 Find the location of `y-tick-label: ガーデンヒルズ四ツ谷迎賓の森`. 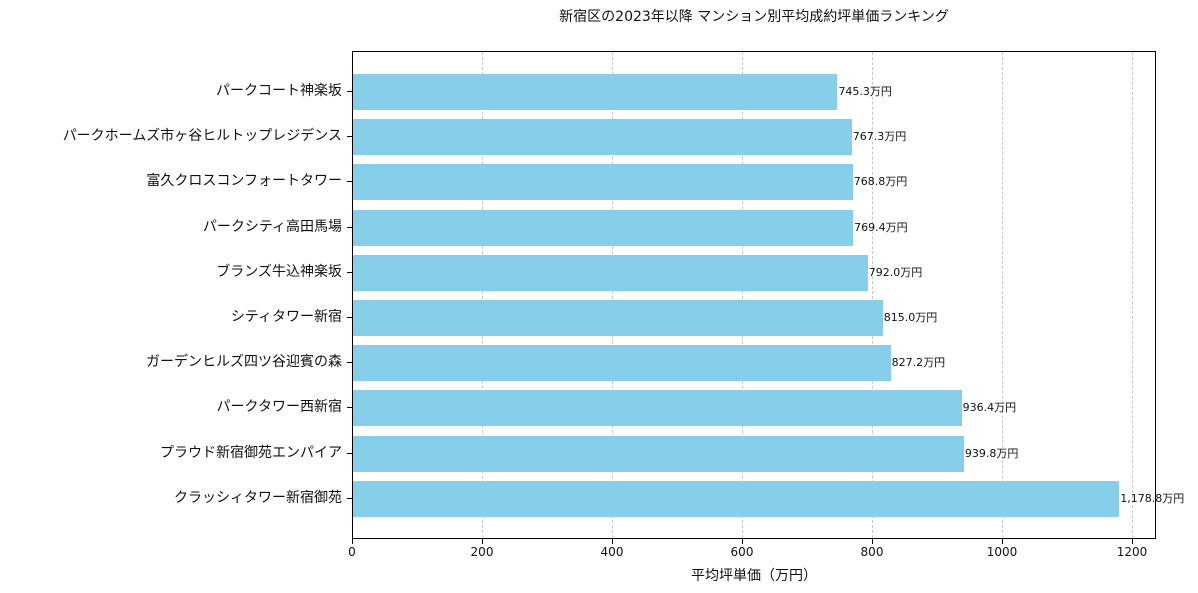

y-tick-label: ガーデンヒルズ四ツ谷迎賓の森 is located at coordinates (244, 362).